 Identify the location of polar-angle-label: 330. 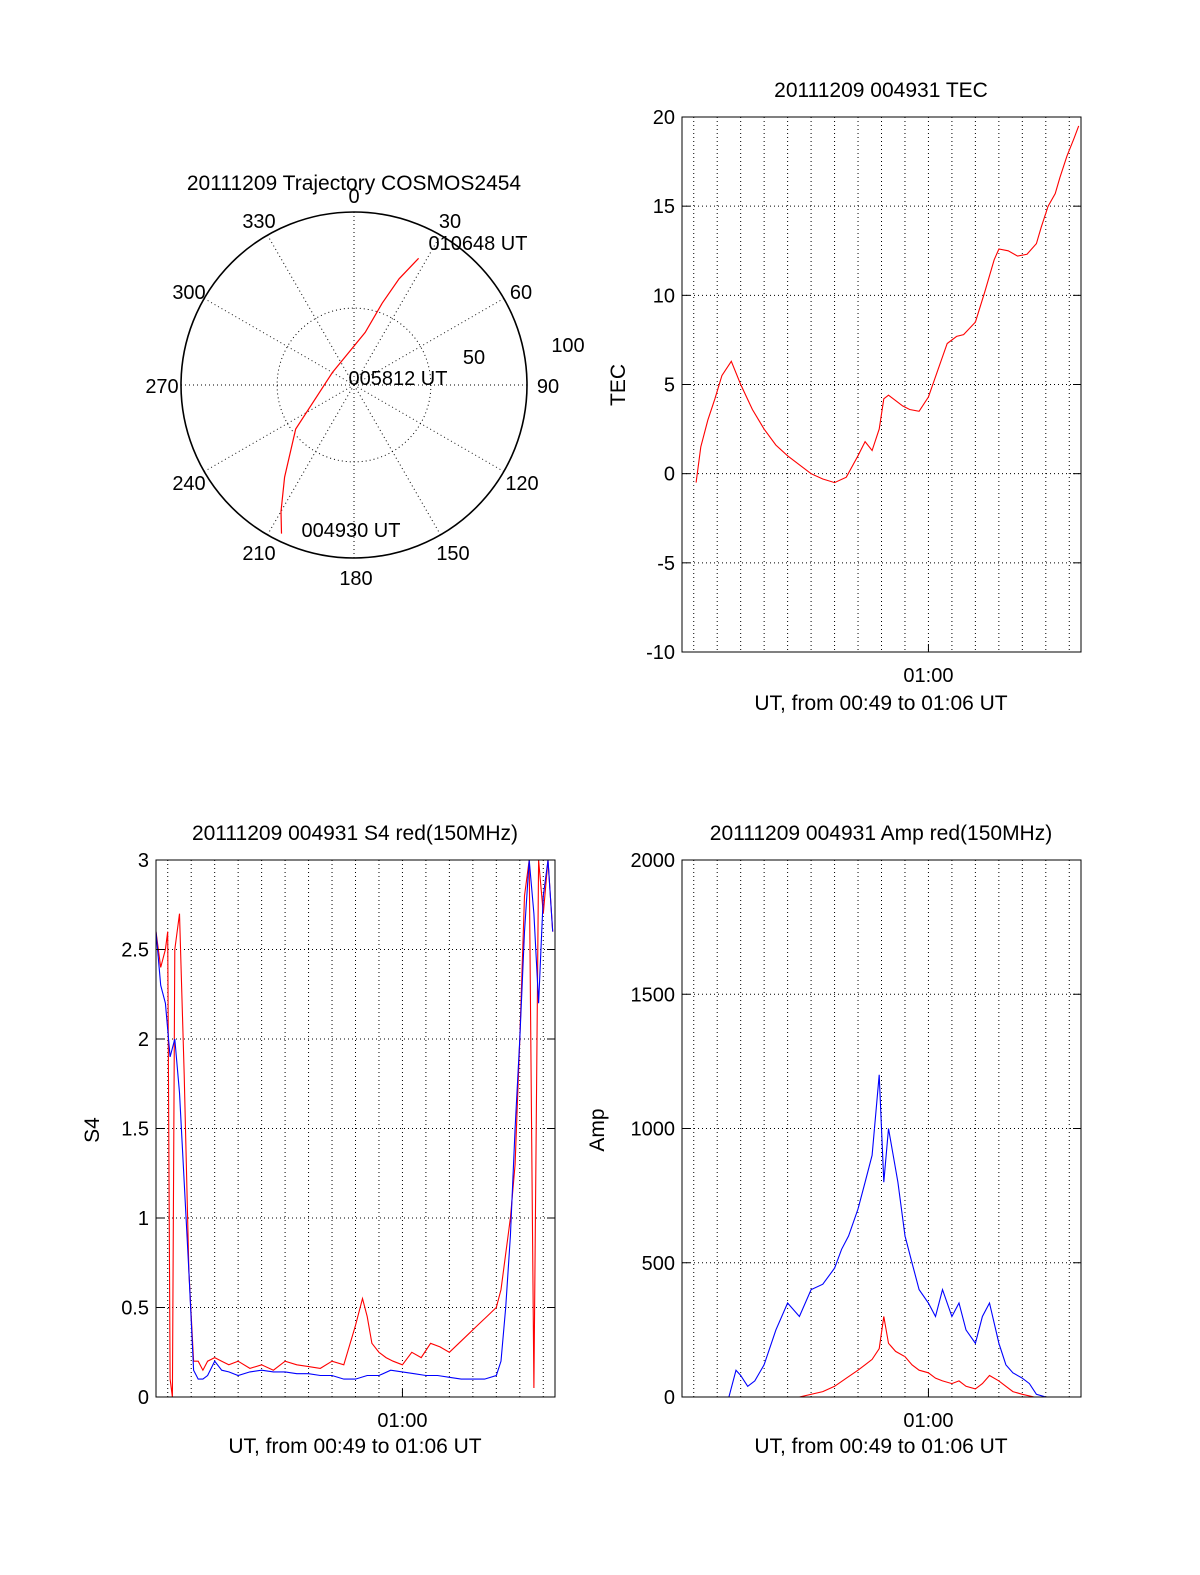
(258, 222).